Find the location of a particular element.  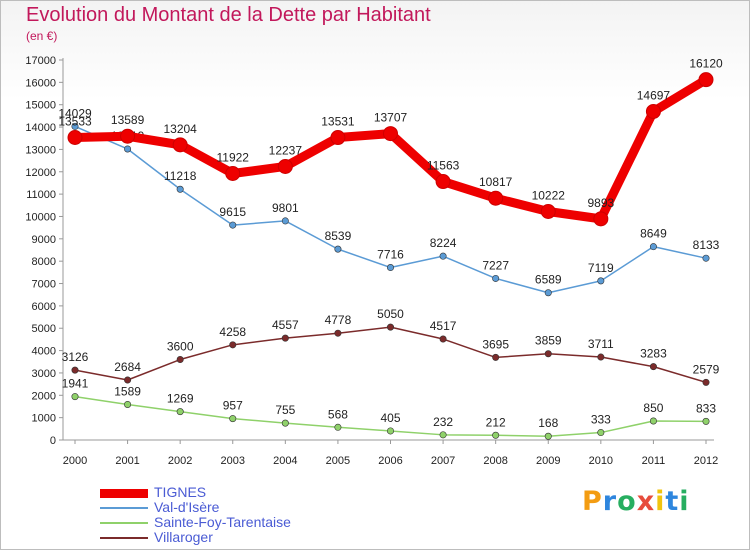

legend-label-val-disere: Val-d'Isère is located at coordinates (187, 507).